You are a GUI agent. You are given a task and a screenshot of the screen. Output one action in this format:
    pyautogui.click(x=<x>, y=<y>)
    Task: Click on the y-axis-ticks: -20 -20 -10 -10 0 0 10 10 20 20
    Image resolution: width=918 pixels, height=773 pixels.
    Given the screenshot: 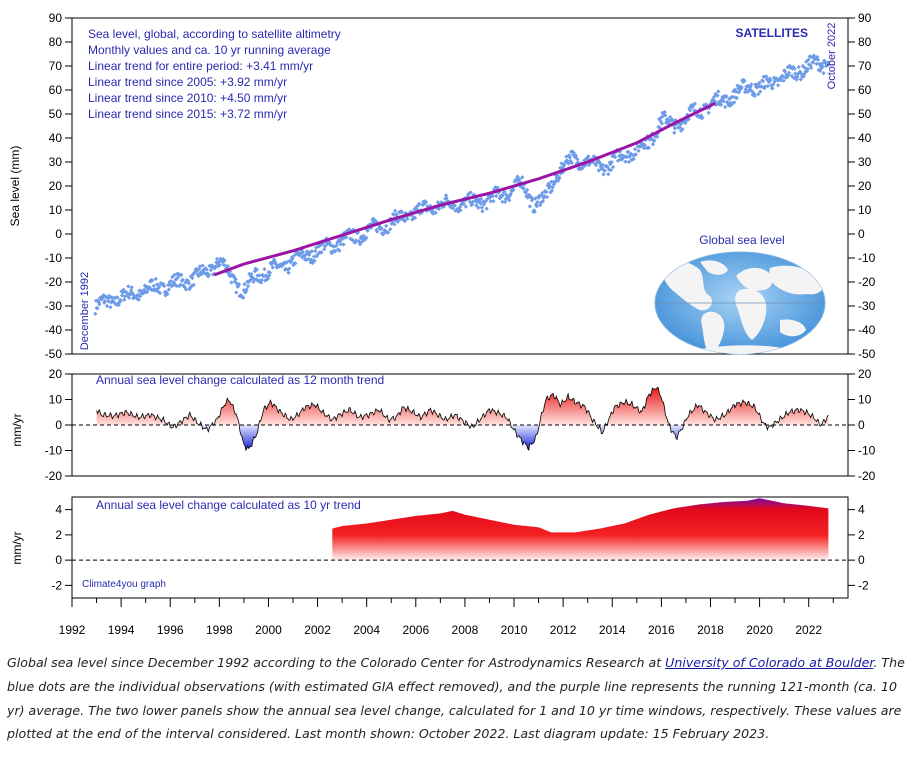 What is the action you would take?
    pyautogui.click(x=460, y=425)
    